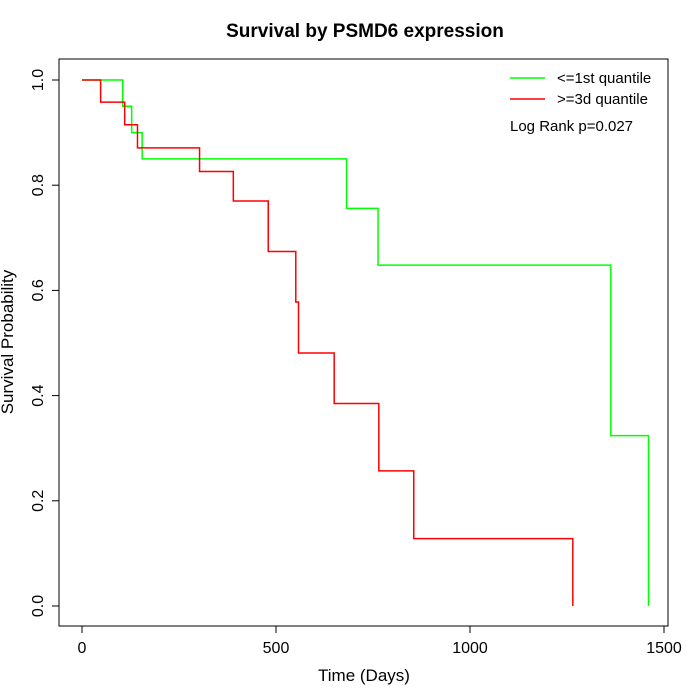  What do you see at coordinates (380, 641) in the screenshot?
I see `x-axis: 0 500 1000 1500` at bounding box center [380, 641].